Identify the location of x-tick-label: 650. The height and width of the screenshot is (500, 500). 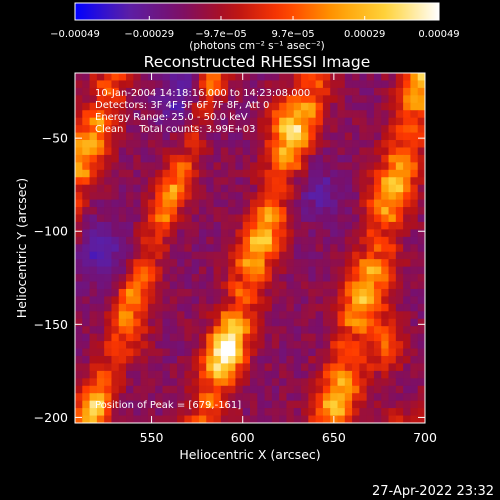
(334, 437).